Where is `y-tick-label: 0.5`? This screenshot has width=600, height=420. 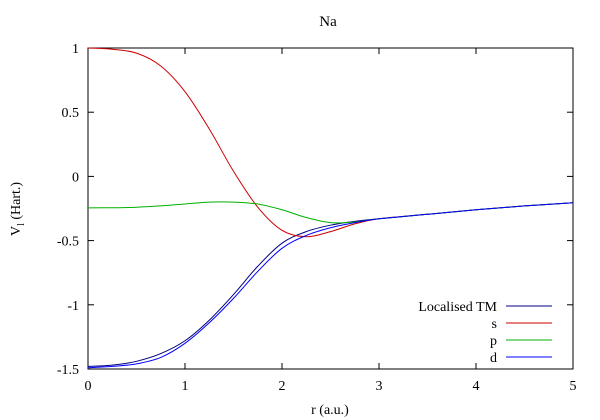 y-tick-label: 0.5 is located at coordinates (71, 113).